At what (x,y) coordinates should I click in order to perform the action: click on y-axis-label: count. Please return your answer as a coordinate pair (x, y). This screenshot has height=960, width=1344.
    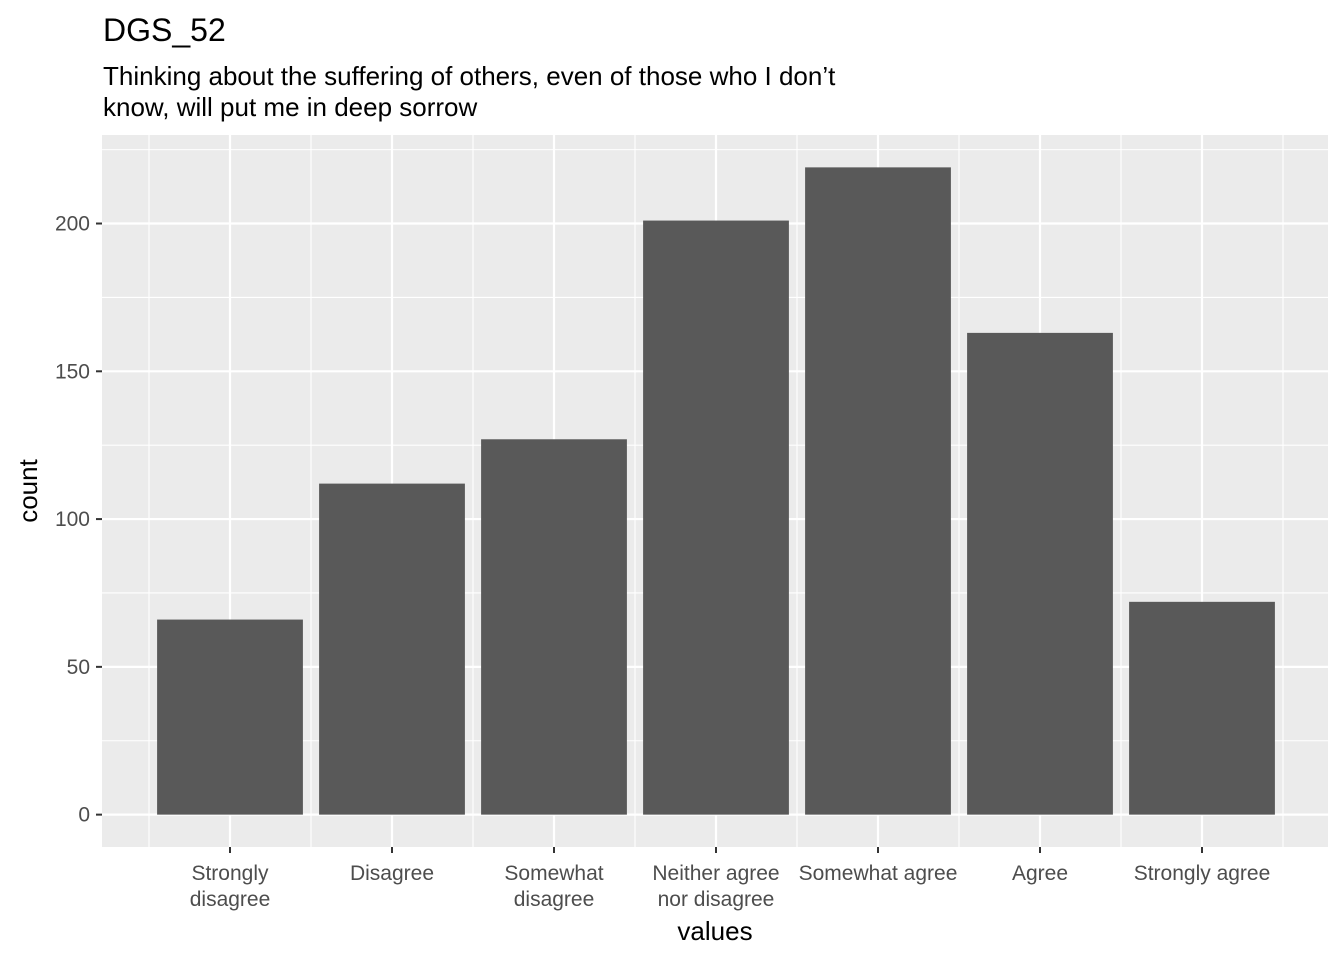
    Looking at the image, I should click on (28, 490).